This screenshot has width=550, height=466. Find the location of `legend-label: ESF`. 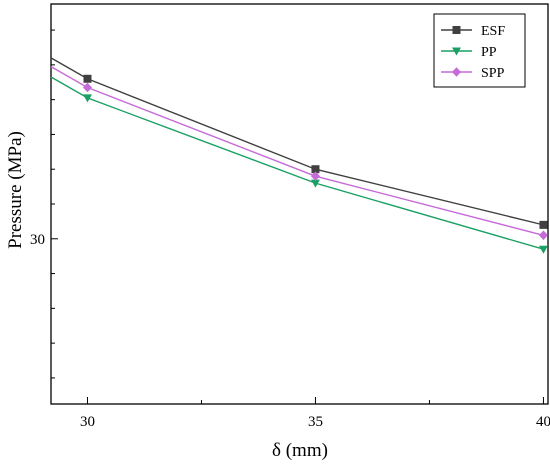

legend-label: ESF is located at coordinates (493, 31).